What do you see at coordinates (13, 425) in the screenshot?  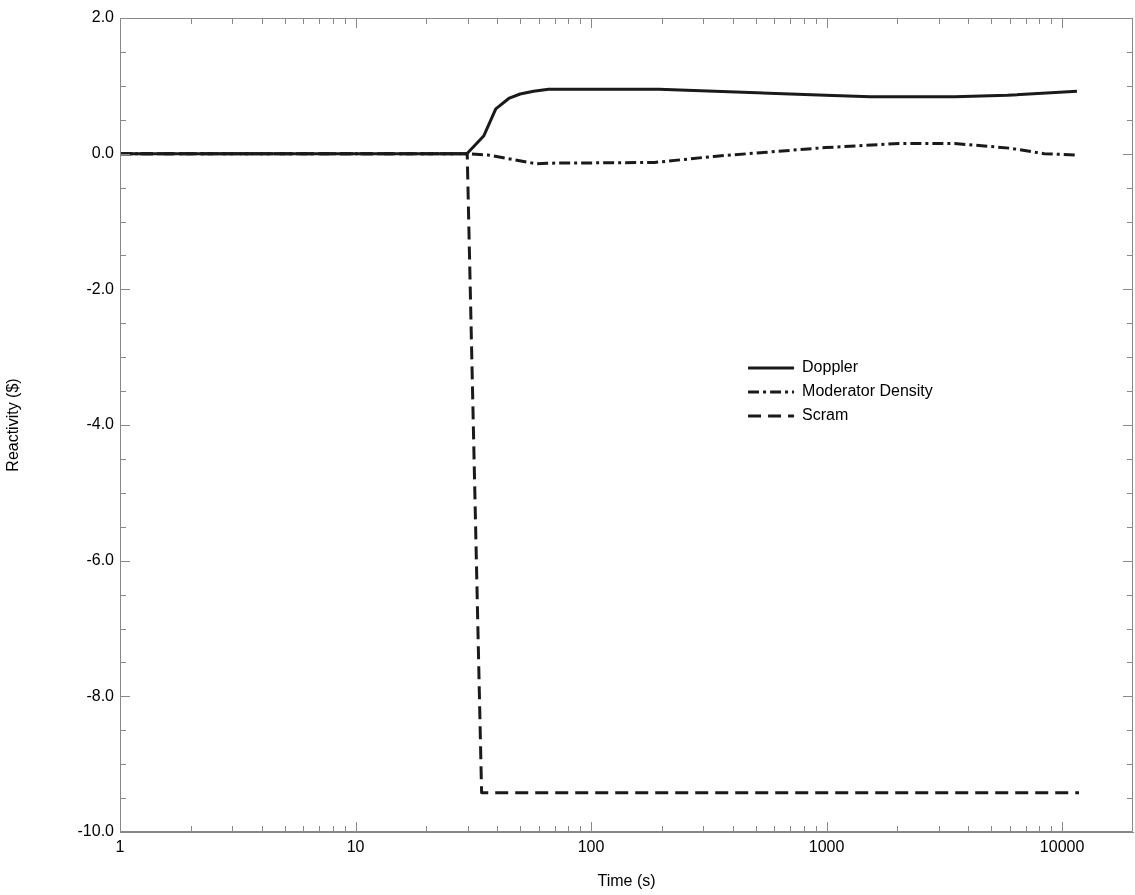 I see `y-axis-title: Reactivity ($)` at bounding box center [13, 425].